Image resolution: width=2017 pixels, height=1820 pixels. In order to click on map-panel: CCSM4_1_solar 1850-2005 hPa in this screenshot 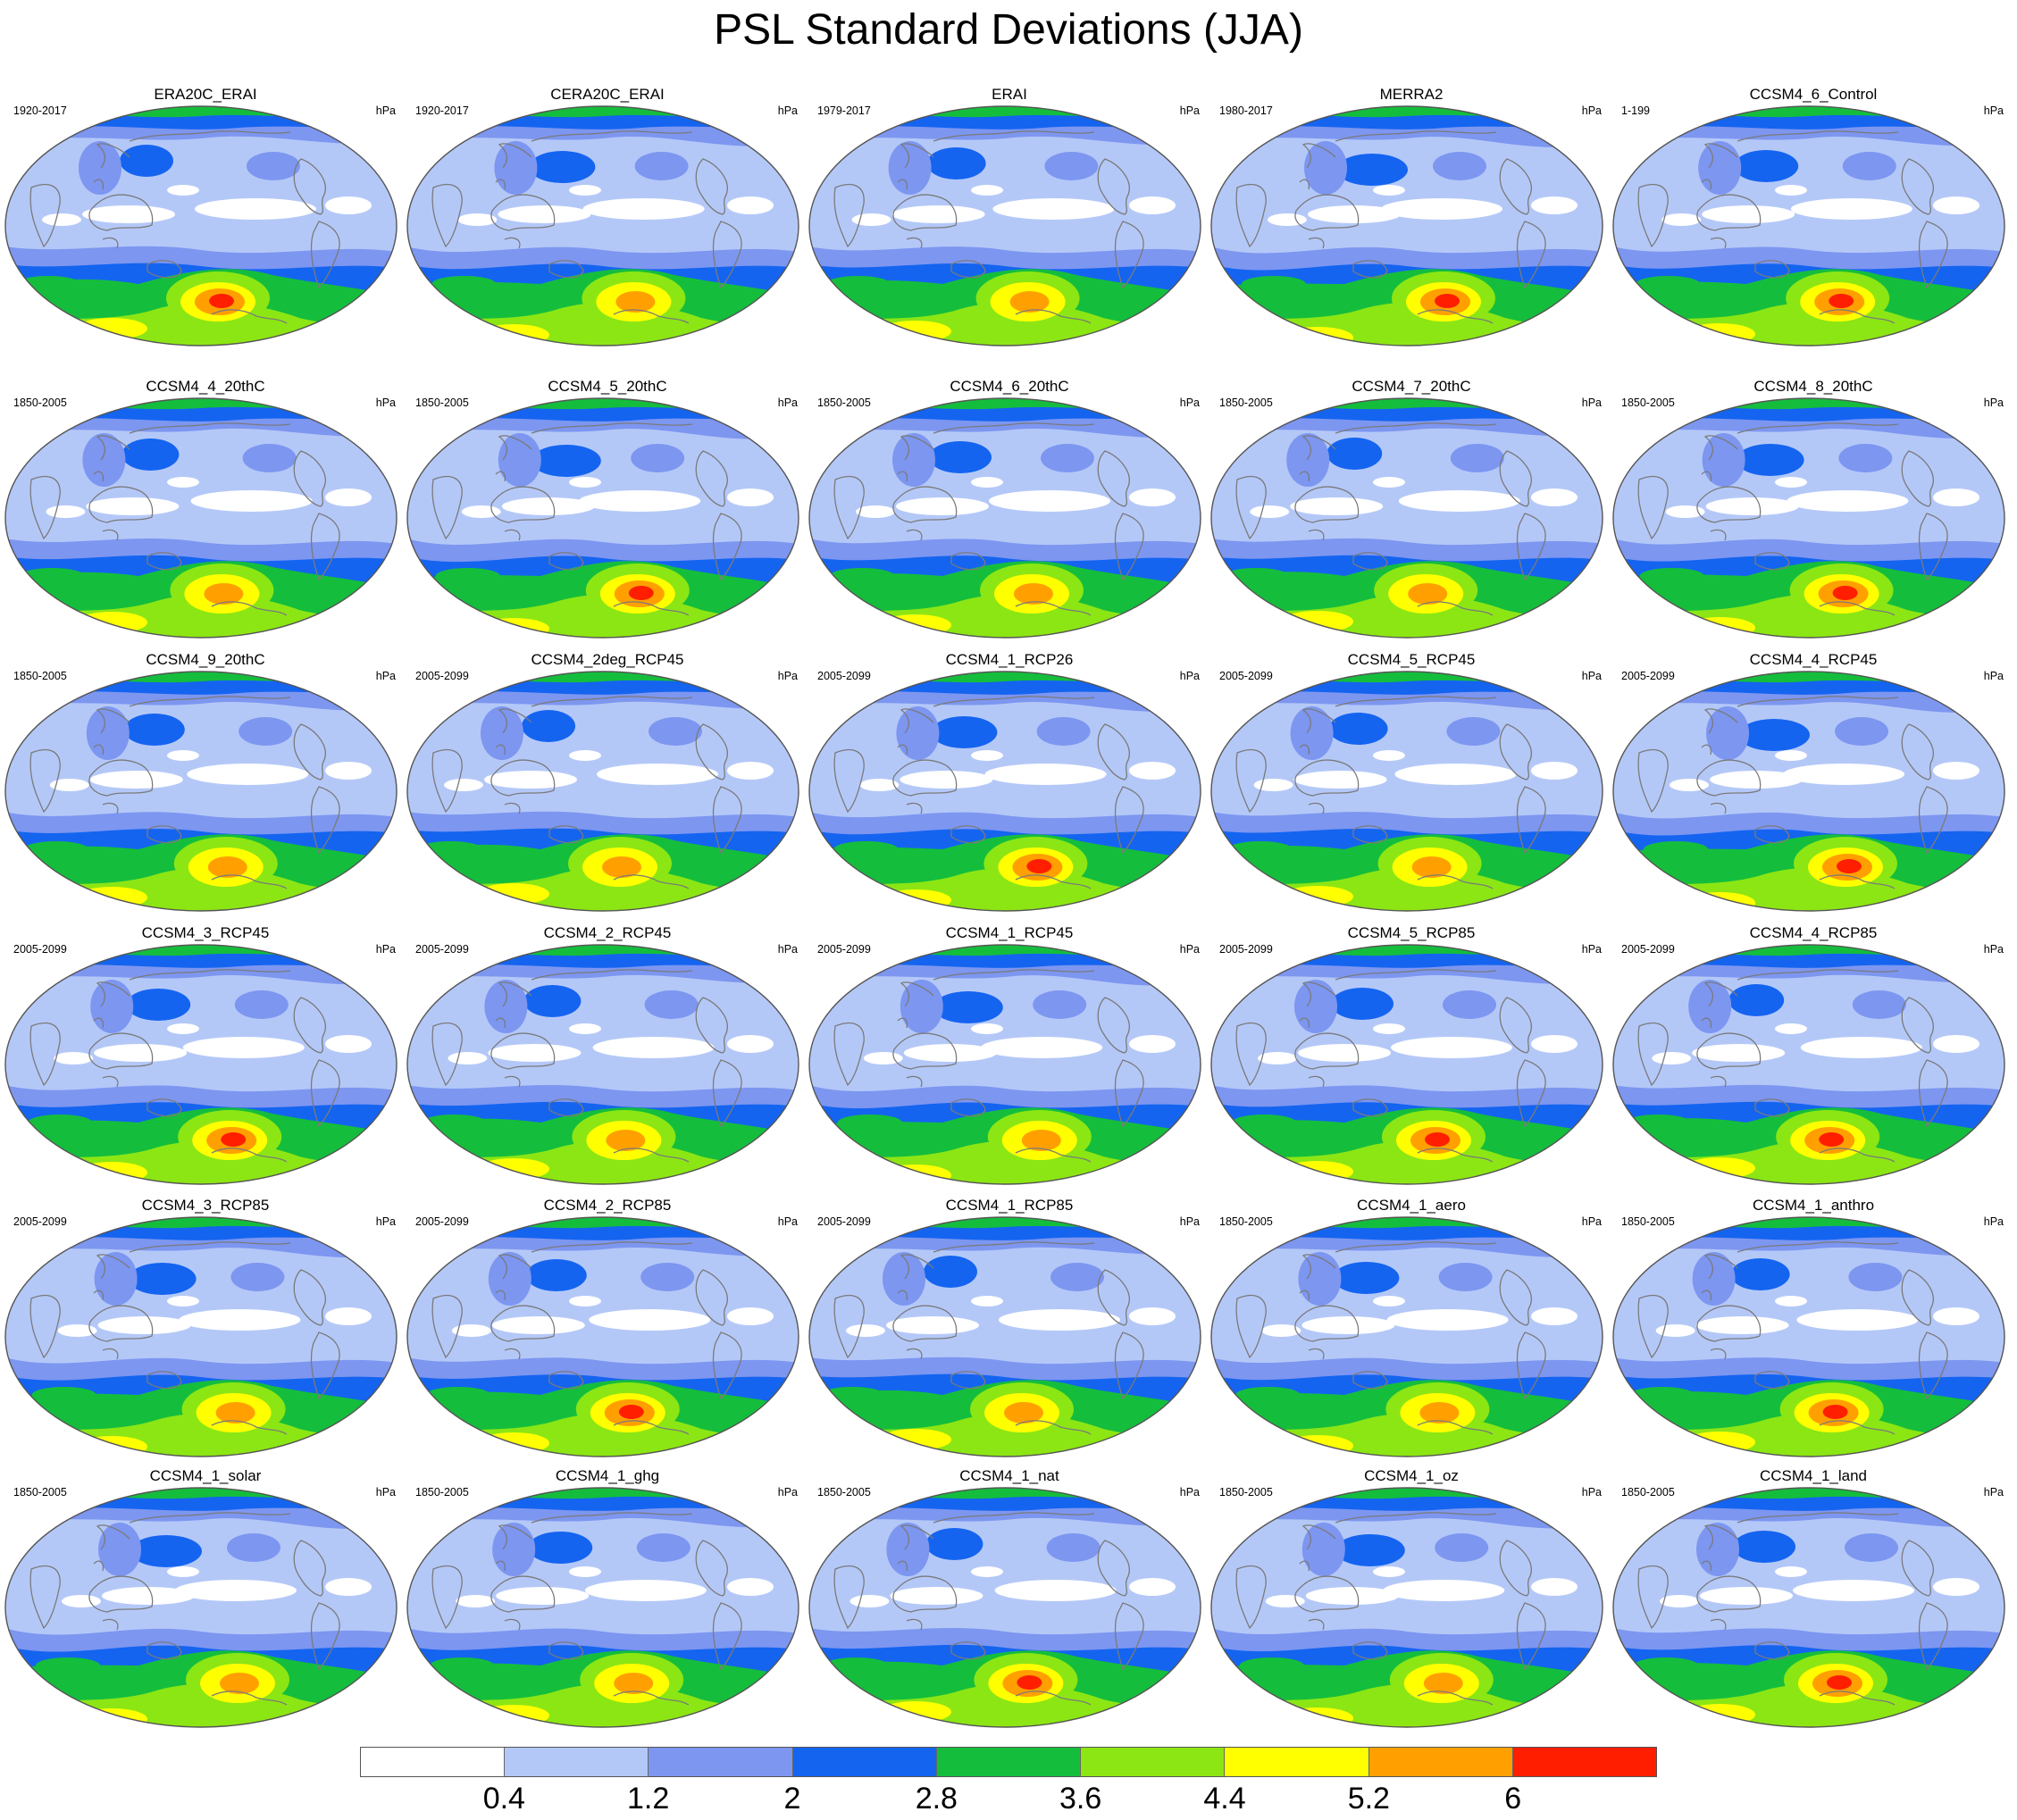, I will do `click(205, 1601)`.